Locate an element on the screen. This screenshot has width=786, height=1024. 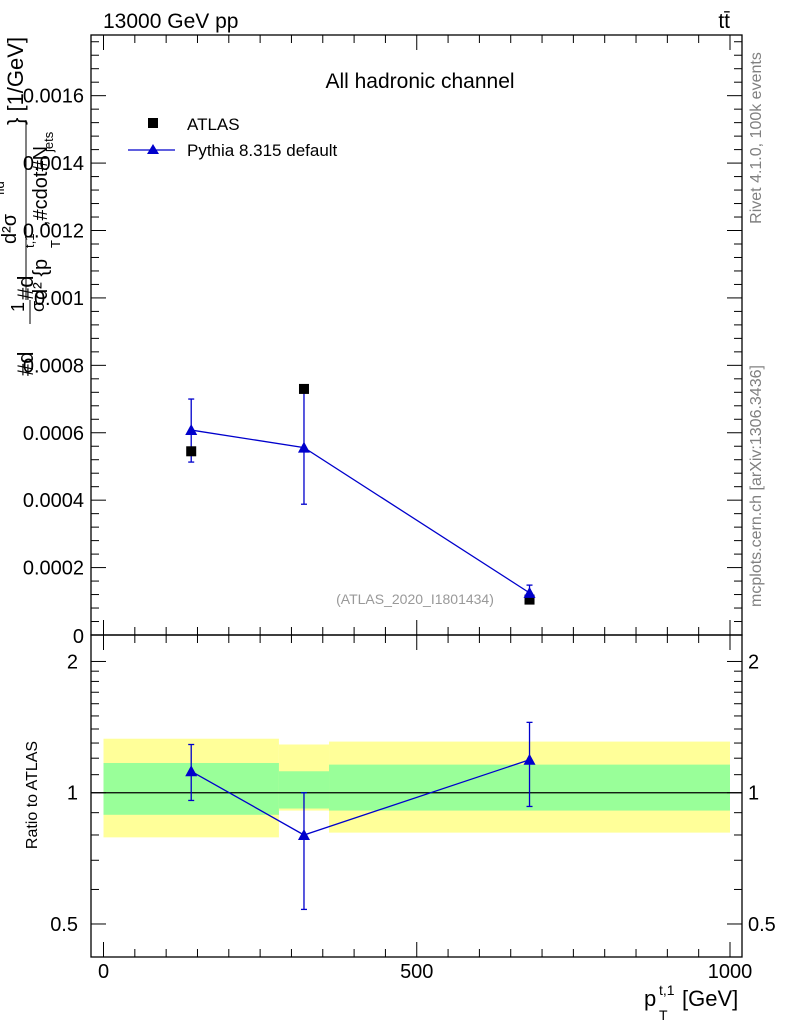
analysis-watermark: (ATLAS_2020_I1801434) is located at coordinates (415, 599).